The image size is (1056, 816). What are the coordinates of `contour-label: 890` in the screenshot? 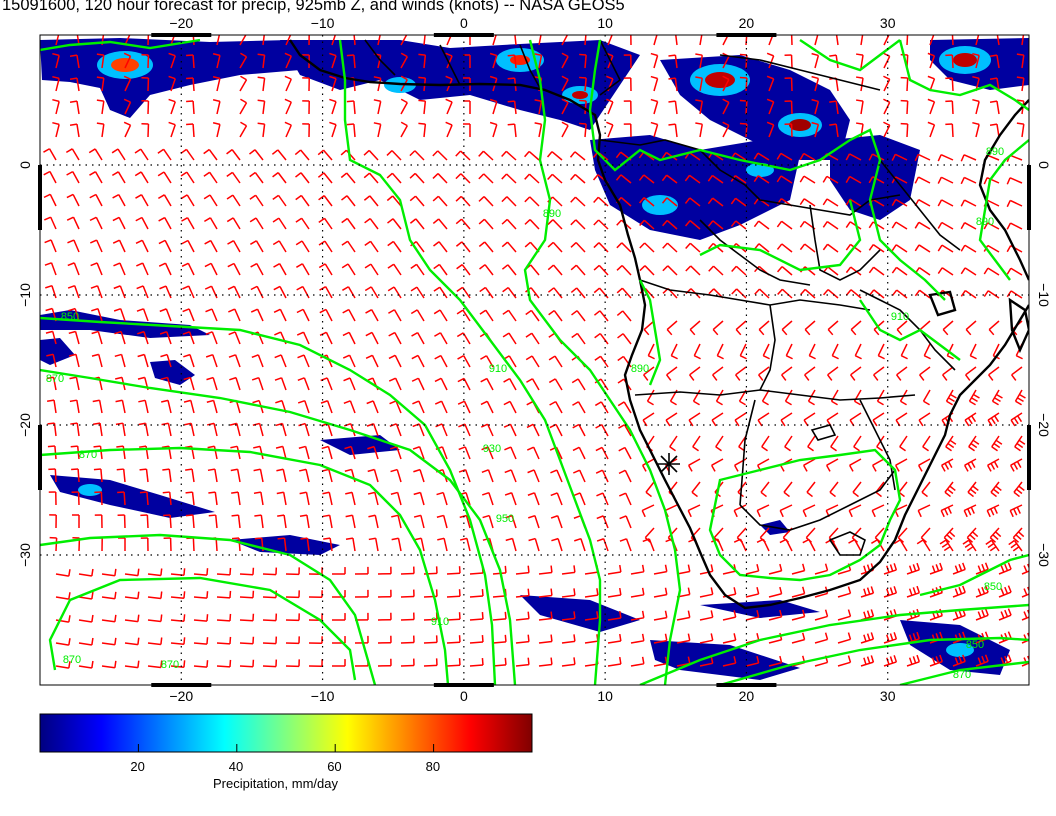 It's located at (985, 222).